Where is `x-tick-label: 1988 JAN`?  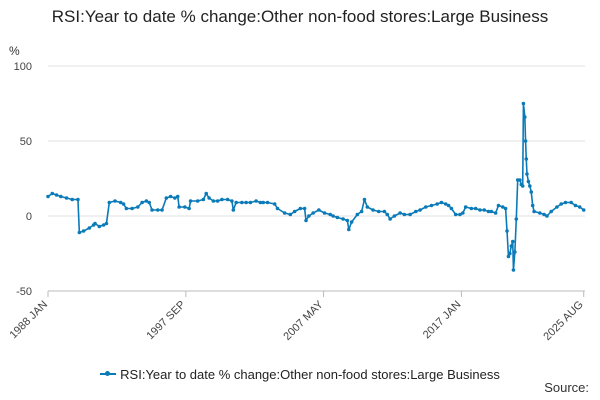
x-tick-label: 1988 JAN is located at coordinates (28, 320).